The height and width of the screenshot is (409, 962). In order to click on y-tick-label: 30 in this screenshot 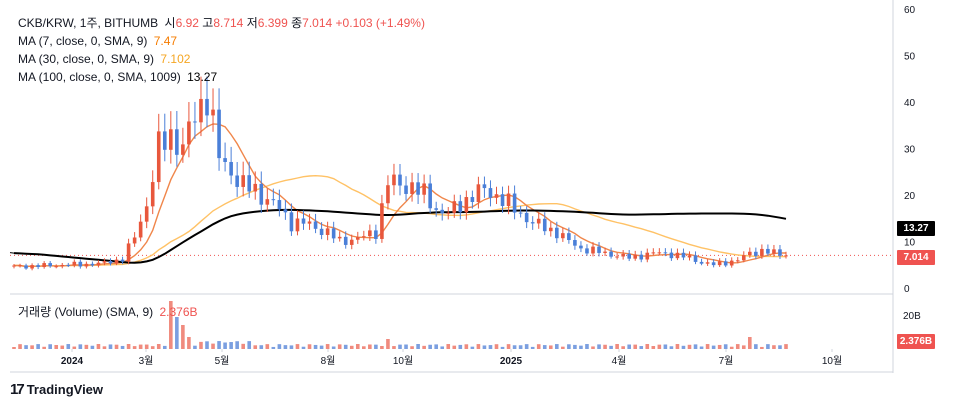, I will do `click(910, 150)`.